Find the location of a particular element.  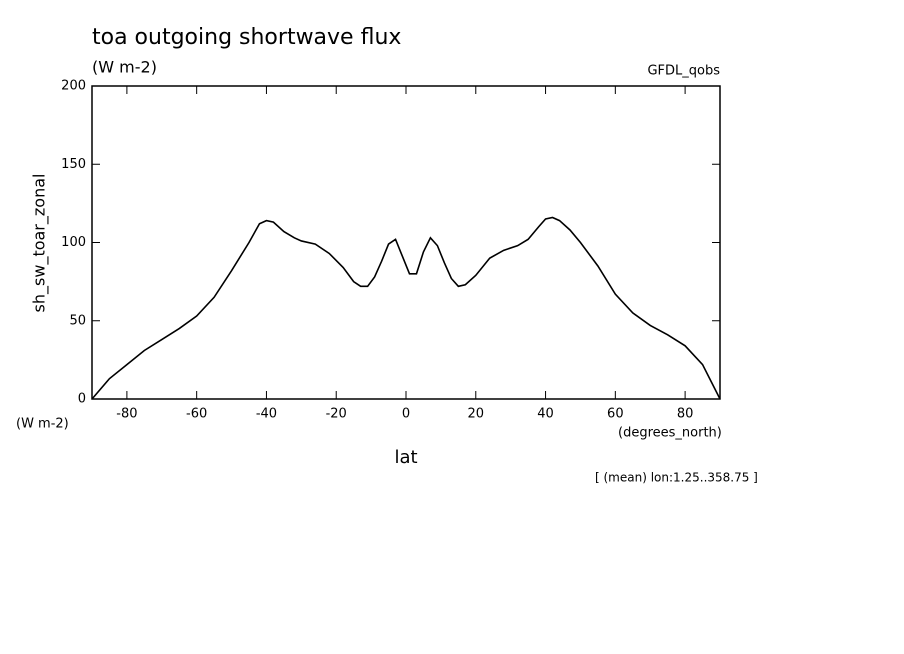

note: [ (mean) lon:1.25..358.75 ] is located at coordinates (676, 478).